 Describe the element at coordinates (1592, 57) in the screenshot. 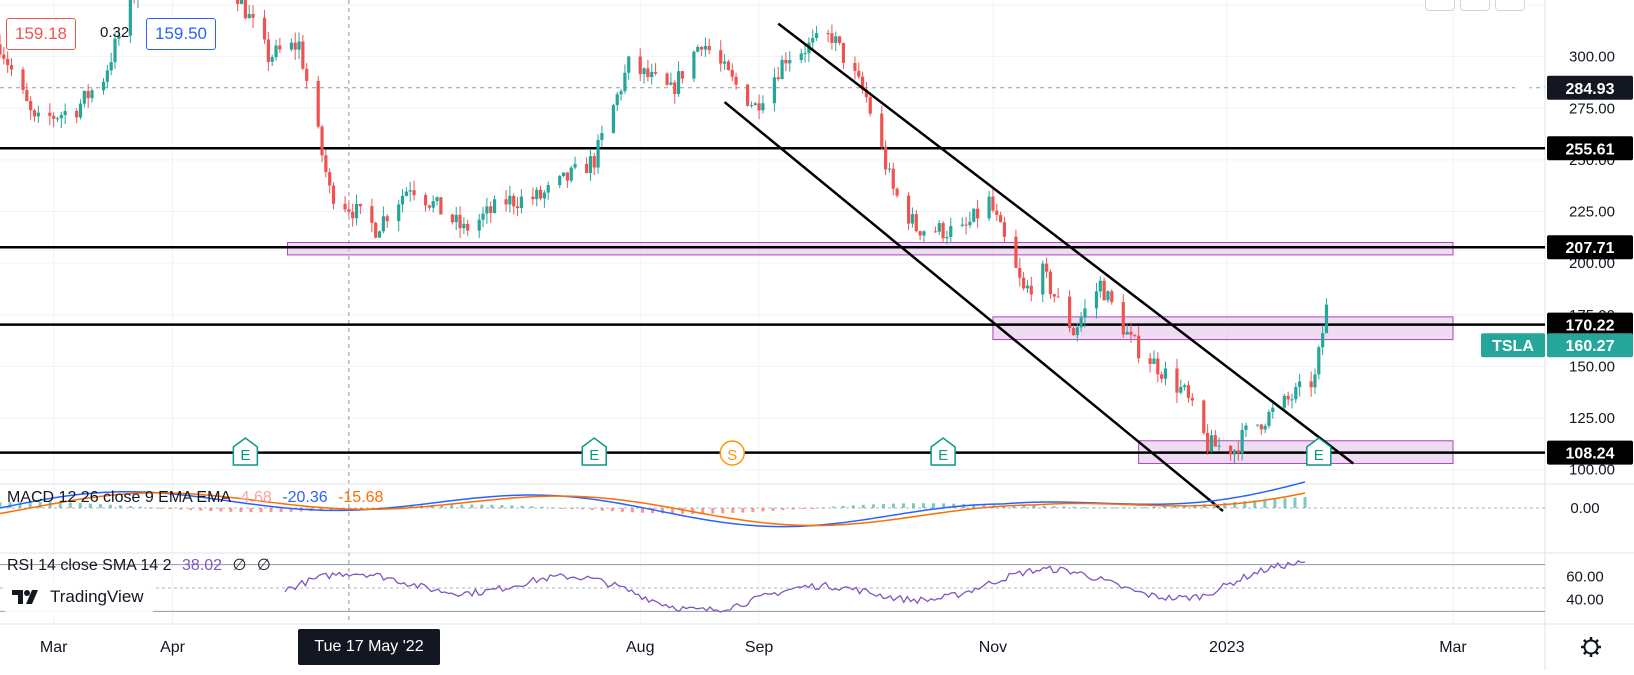

I see `price-axis-tick: 300.00` at that location.